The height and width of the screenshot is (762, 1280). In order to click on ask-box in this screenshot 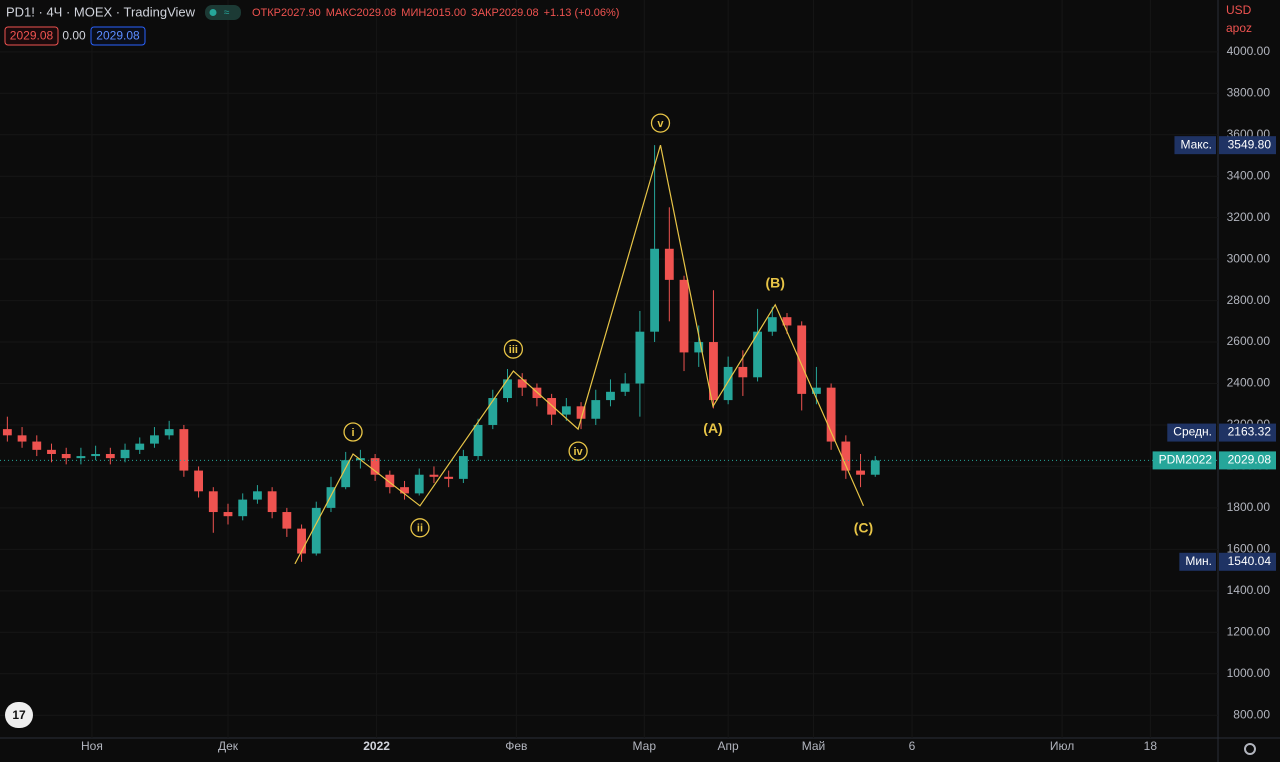, I will do `click(118, 36)`.